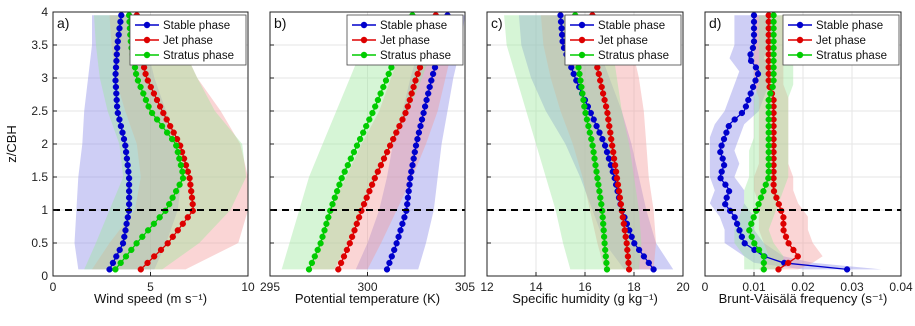  What do you see at coordinates (44, 276) in the screenshot?
I see `y-tick-label: 0` at bounding box center [44, 276].